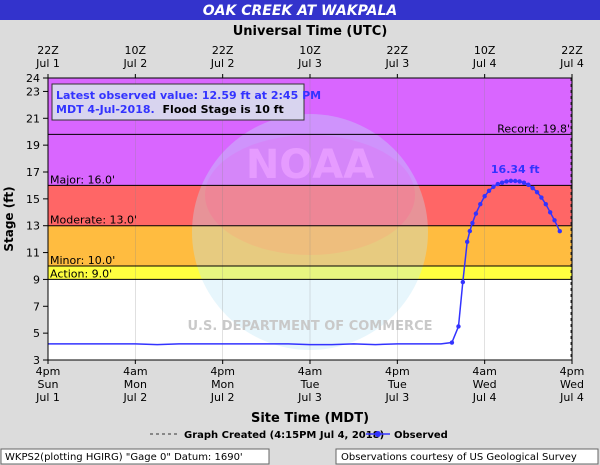  I want to click on latest-value-box-frame, so click(178, 102).